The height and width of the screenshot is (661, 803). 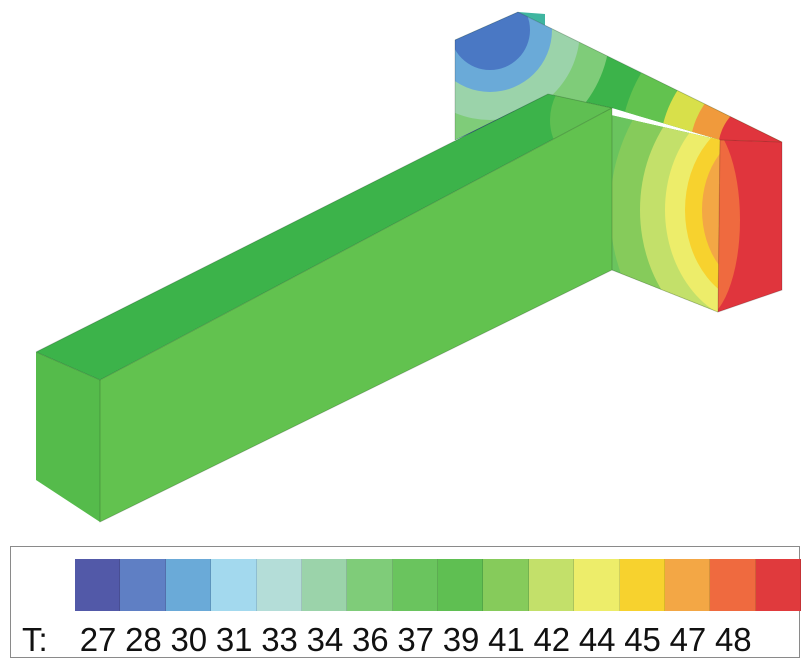 I want to click on color-scale-bar, so click(x=438, y=585).